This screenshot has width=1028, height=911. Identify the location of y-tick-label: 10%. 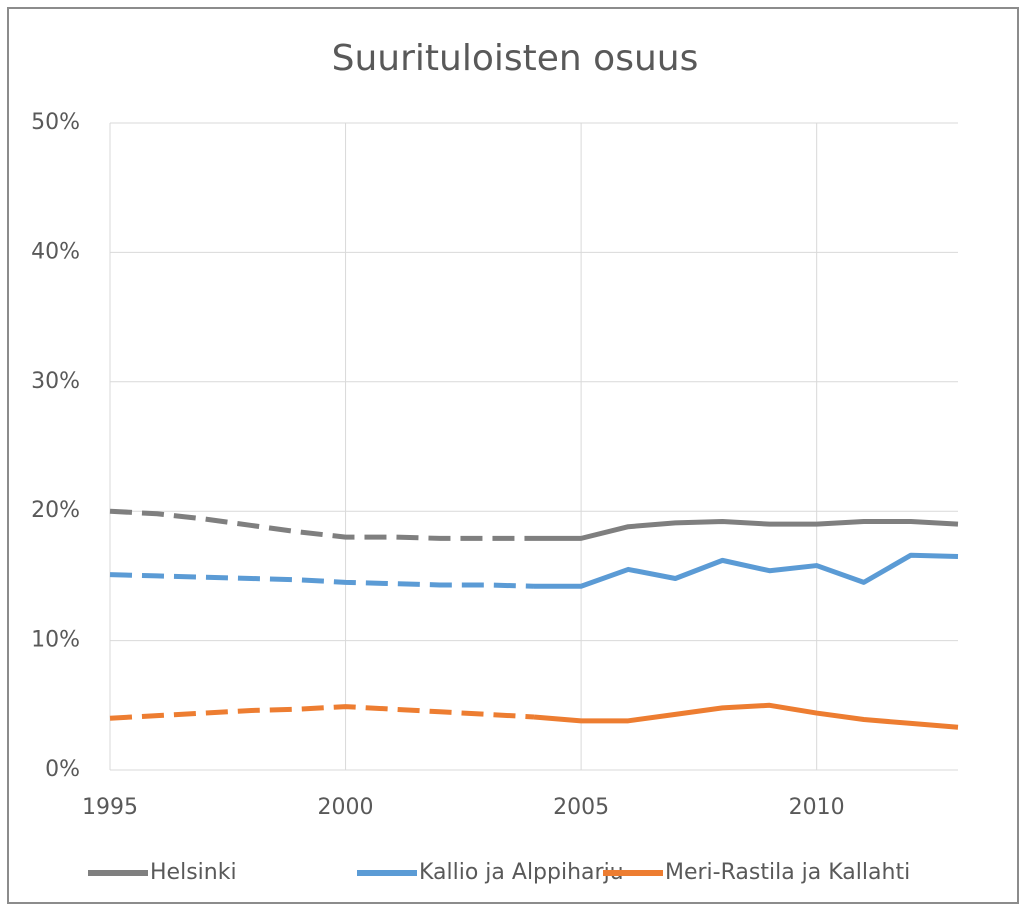
(55, 640).